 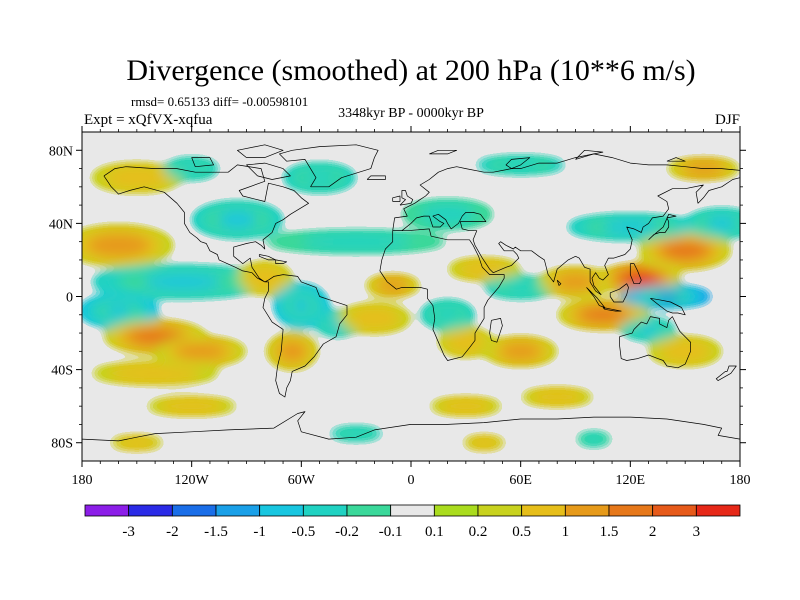 I want to click on colorbar-label: 3, so click(x=697, y=532).